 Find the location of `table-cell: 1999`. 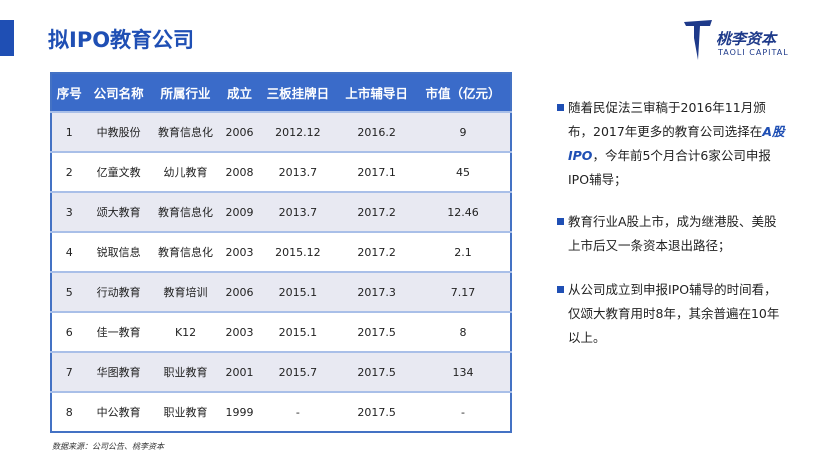

table-cell: 1999 is located at coordinates (239, 411).